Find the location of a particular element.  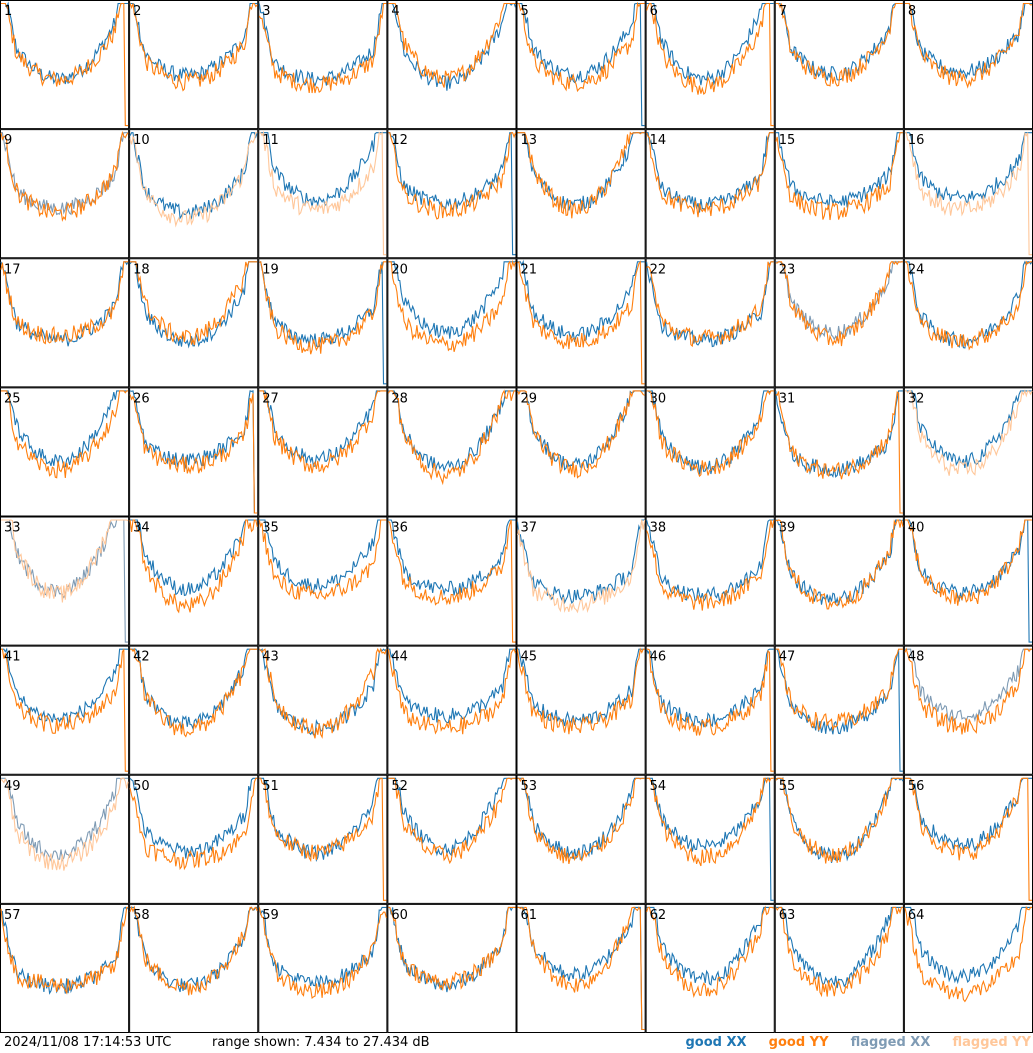

panel-number: 8 is located at coordinates (912, 11).